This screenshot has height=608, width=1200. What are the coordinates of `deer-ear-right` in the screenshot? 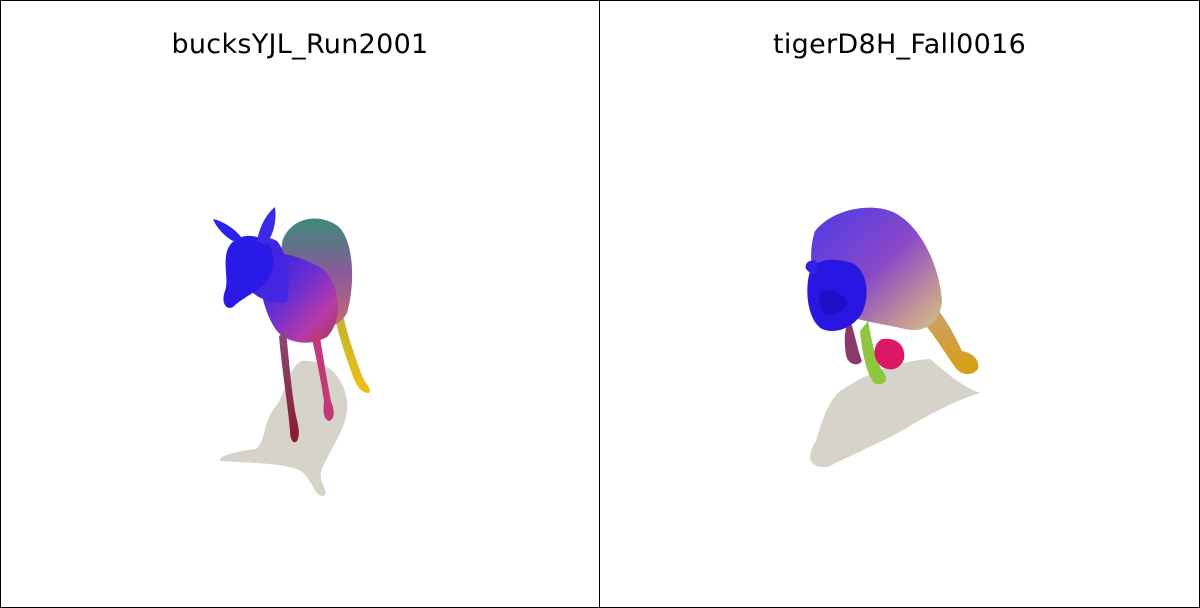 It's located at (266, 226).